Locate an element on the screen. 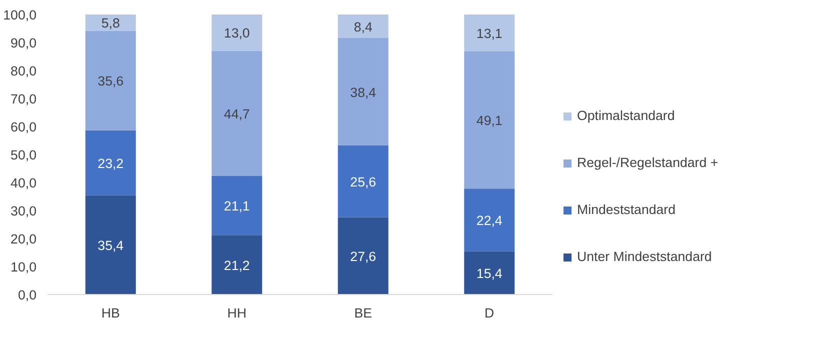  data-label: 35,6 is located at coordinates (111, 81).